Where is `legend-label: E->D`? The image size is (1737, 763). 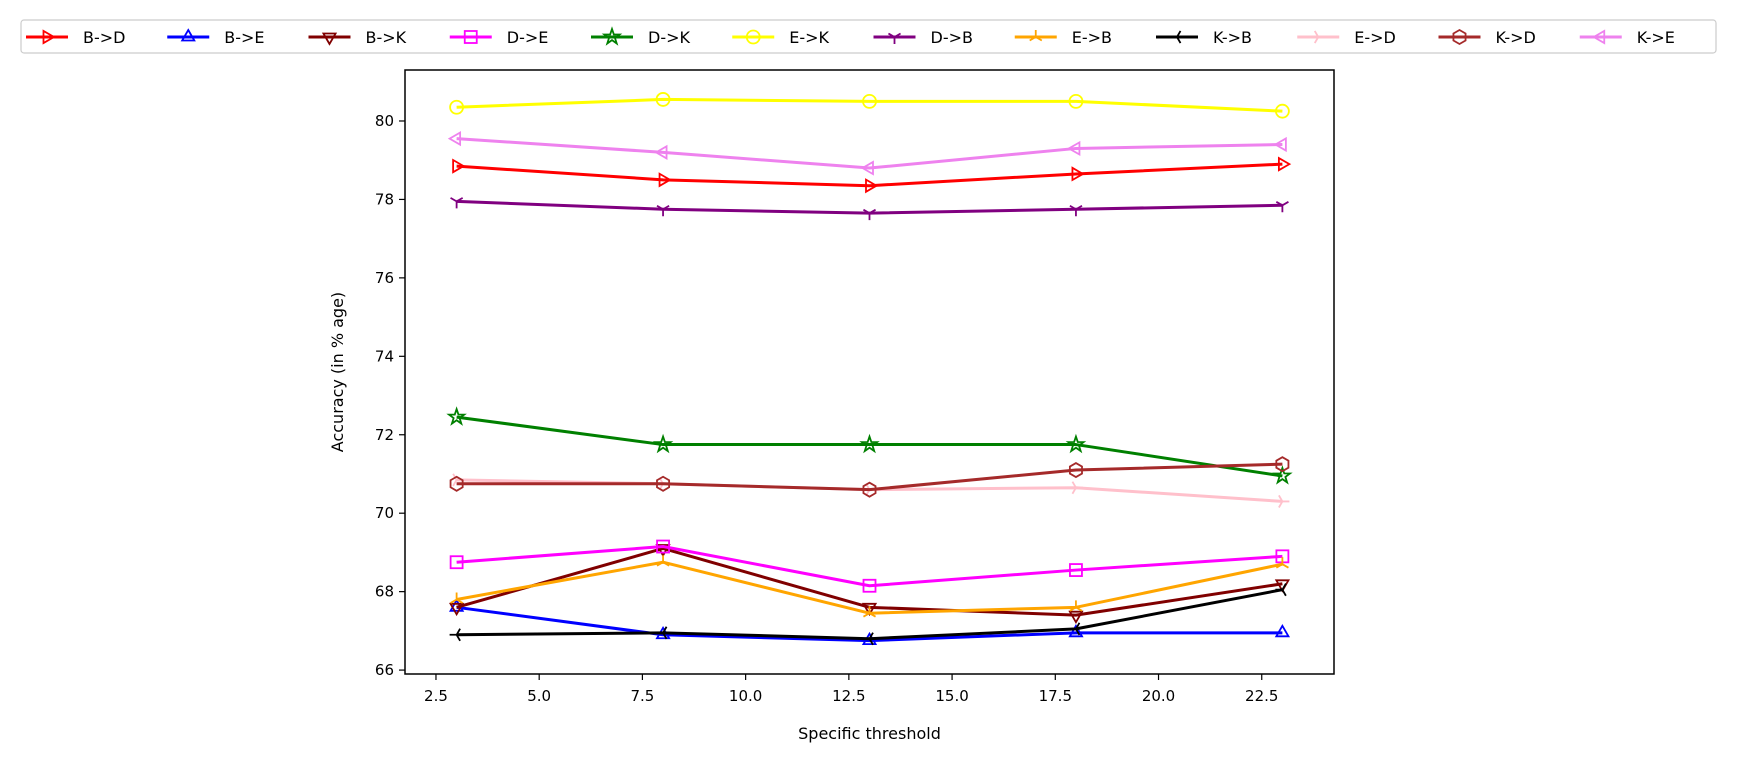 legend-label: E->D is located at coordinates (1375, 37).